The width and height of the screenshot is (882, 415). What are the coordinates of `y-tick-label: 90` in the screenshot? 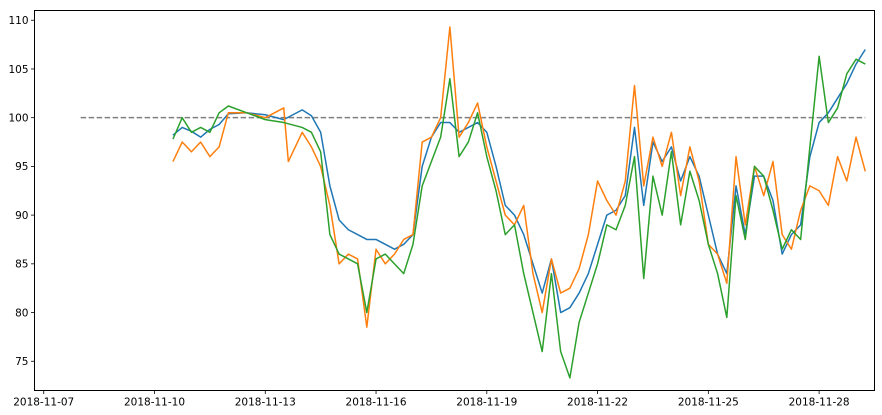 It's located at (21, 216).